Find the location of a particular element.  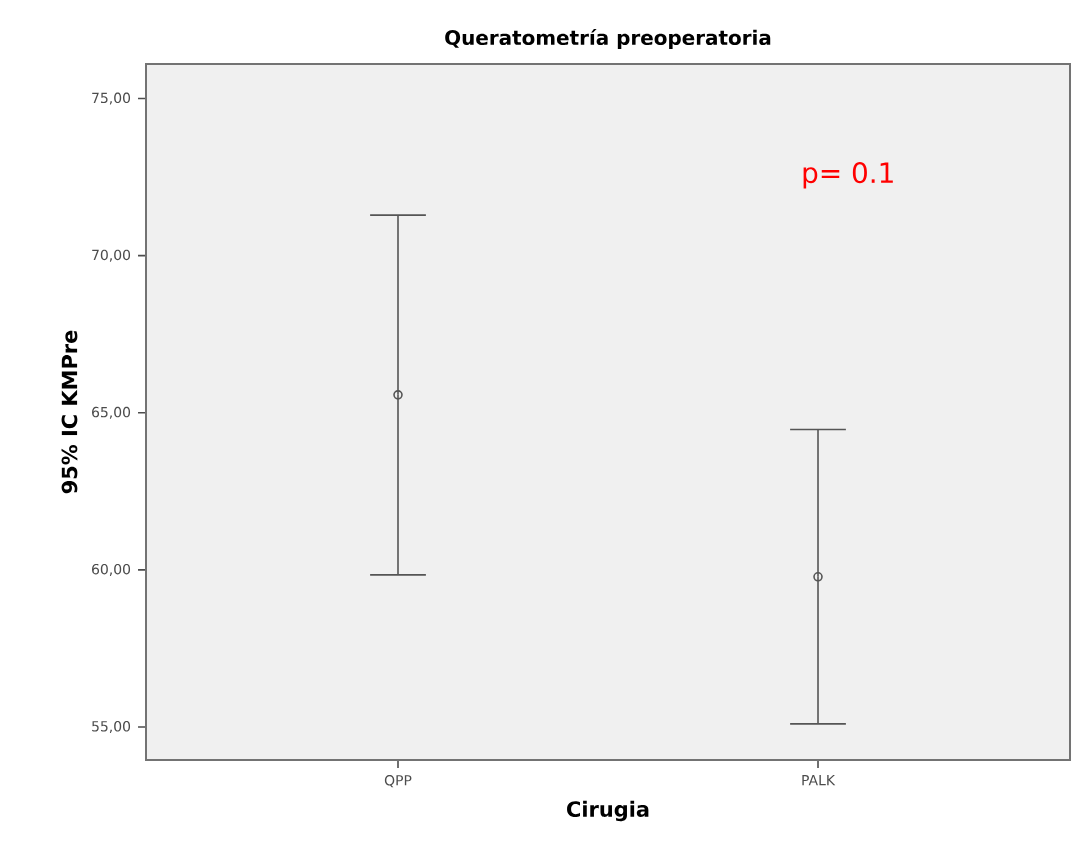

y-axis-title: 95% IC KMPre is located at coordinates (69, 412).